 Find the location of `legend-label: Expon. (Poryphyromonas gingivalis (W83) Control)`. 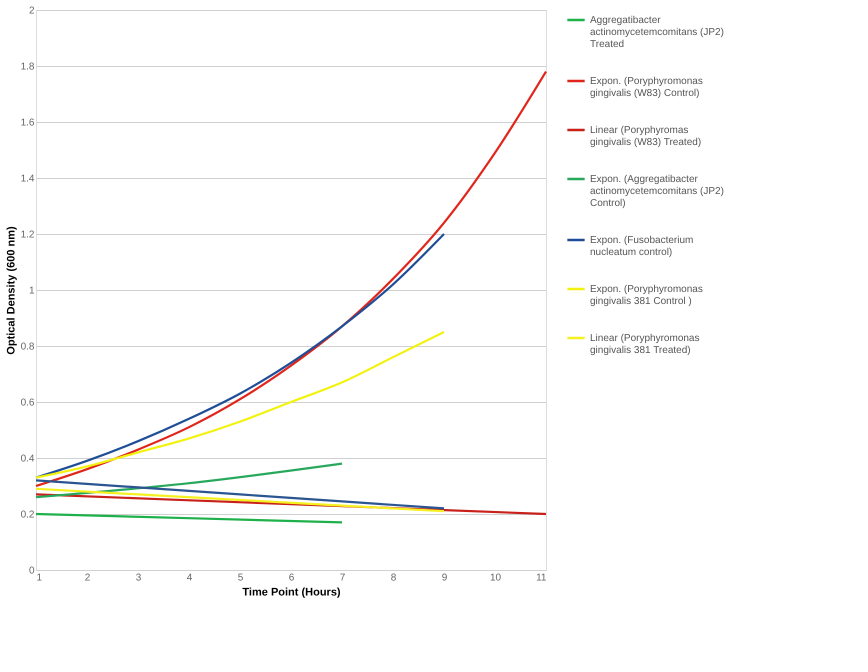

legend-label: Expon. (Poryphyromonas gingivalis (W83) Control) is located at coordinates (646, 87).